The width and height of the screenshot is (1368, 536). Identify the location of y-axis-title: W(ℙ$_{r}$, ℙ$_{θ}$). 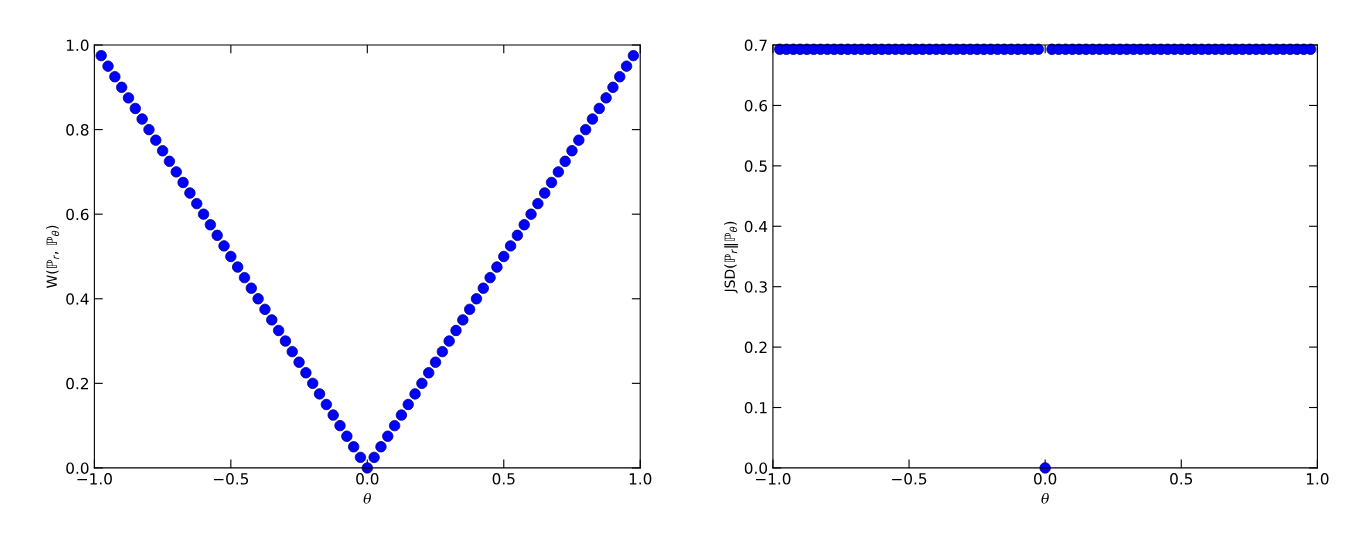
(53, 256).